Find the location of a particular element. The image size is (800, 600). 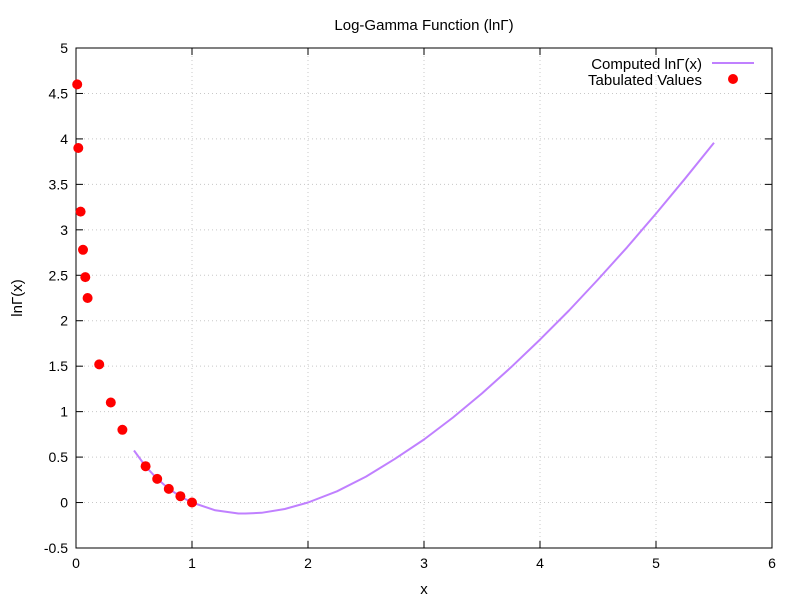

chart-title: Log-Gamma Function (lnΓ) is located at coordinates (423, 25).